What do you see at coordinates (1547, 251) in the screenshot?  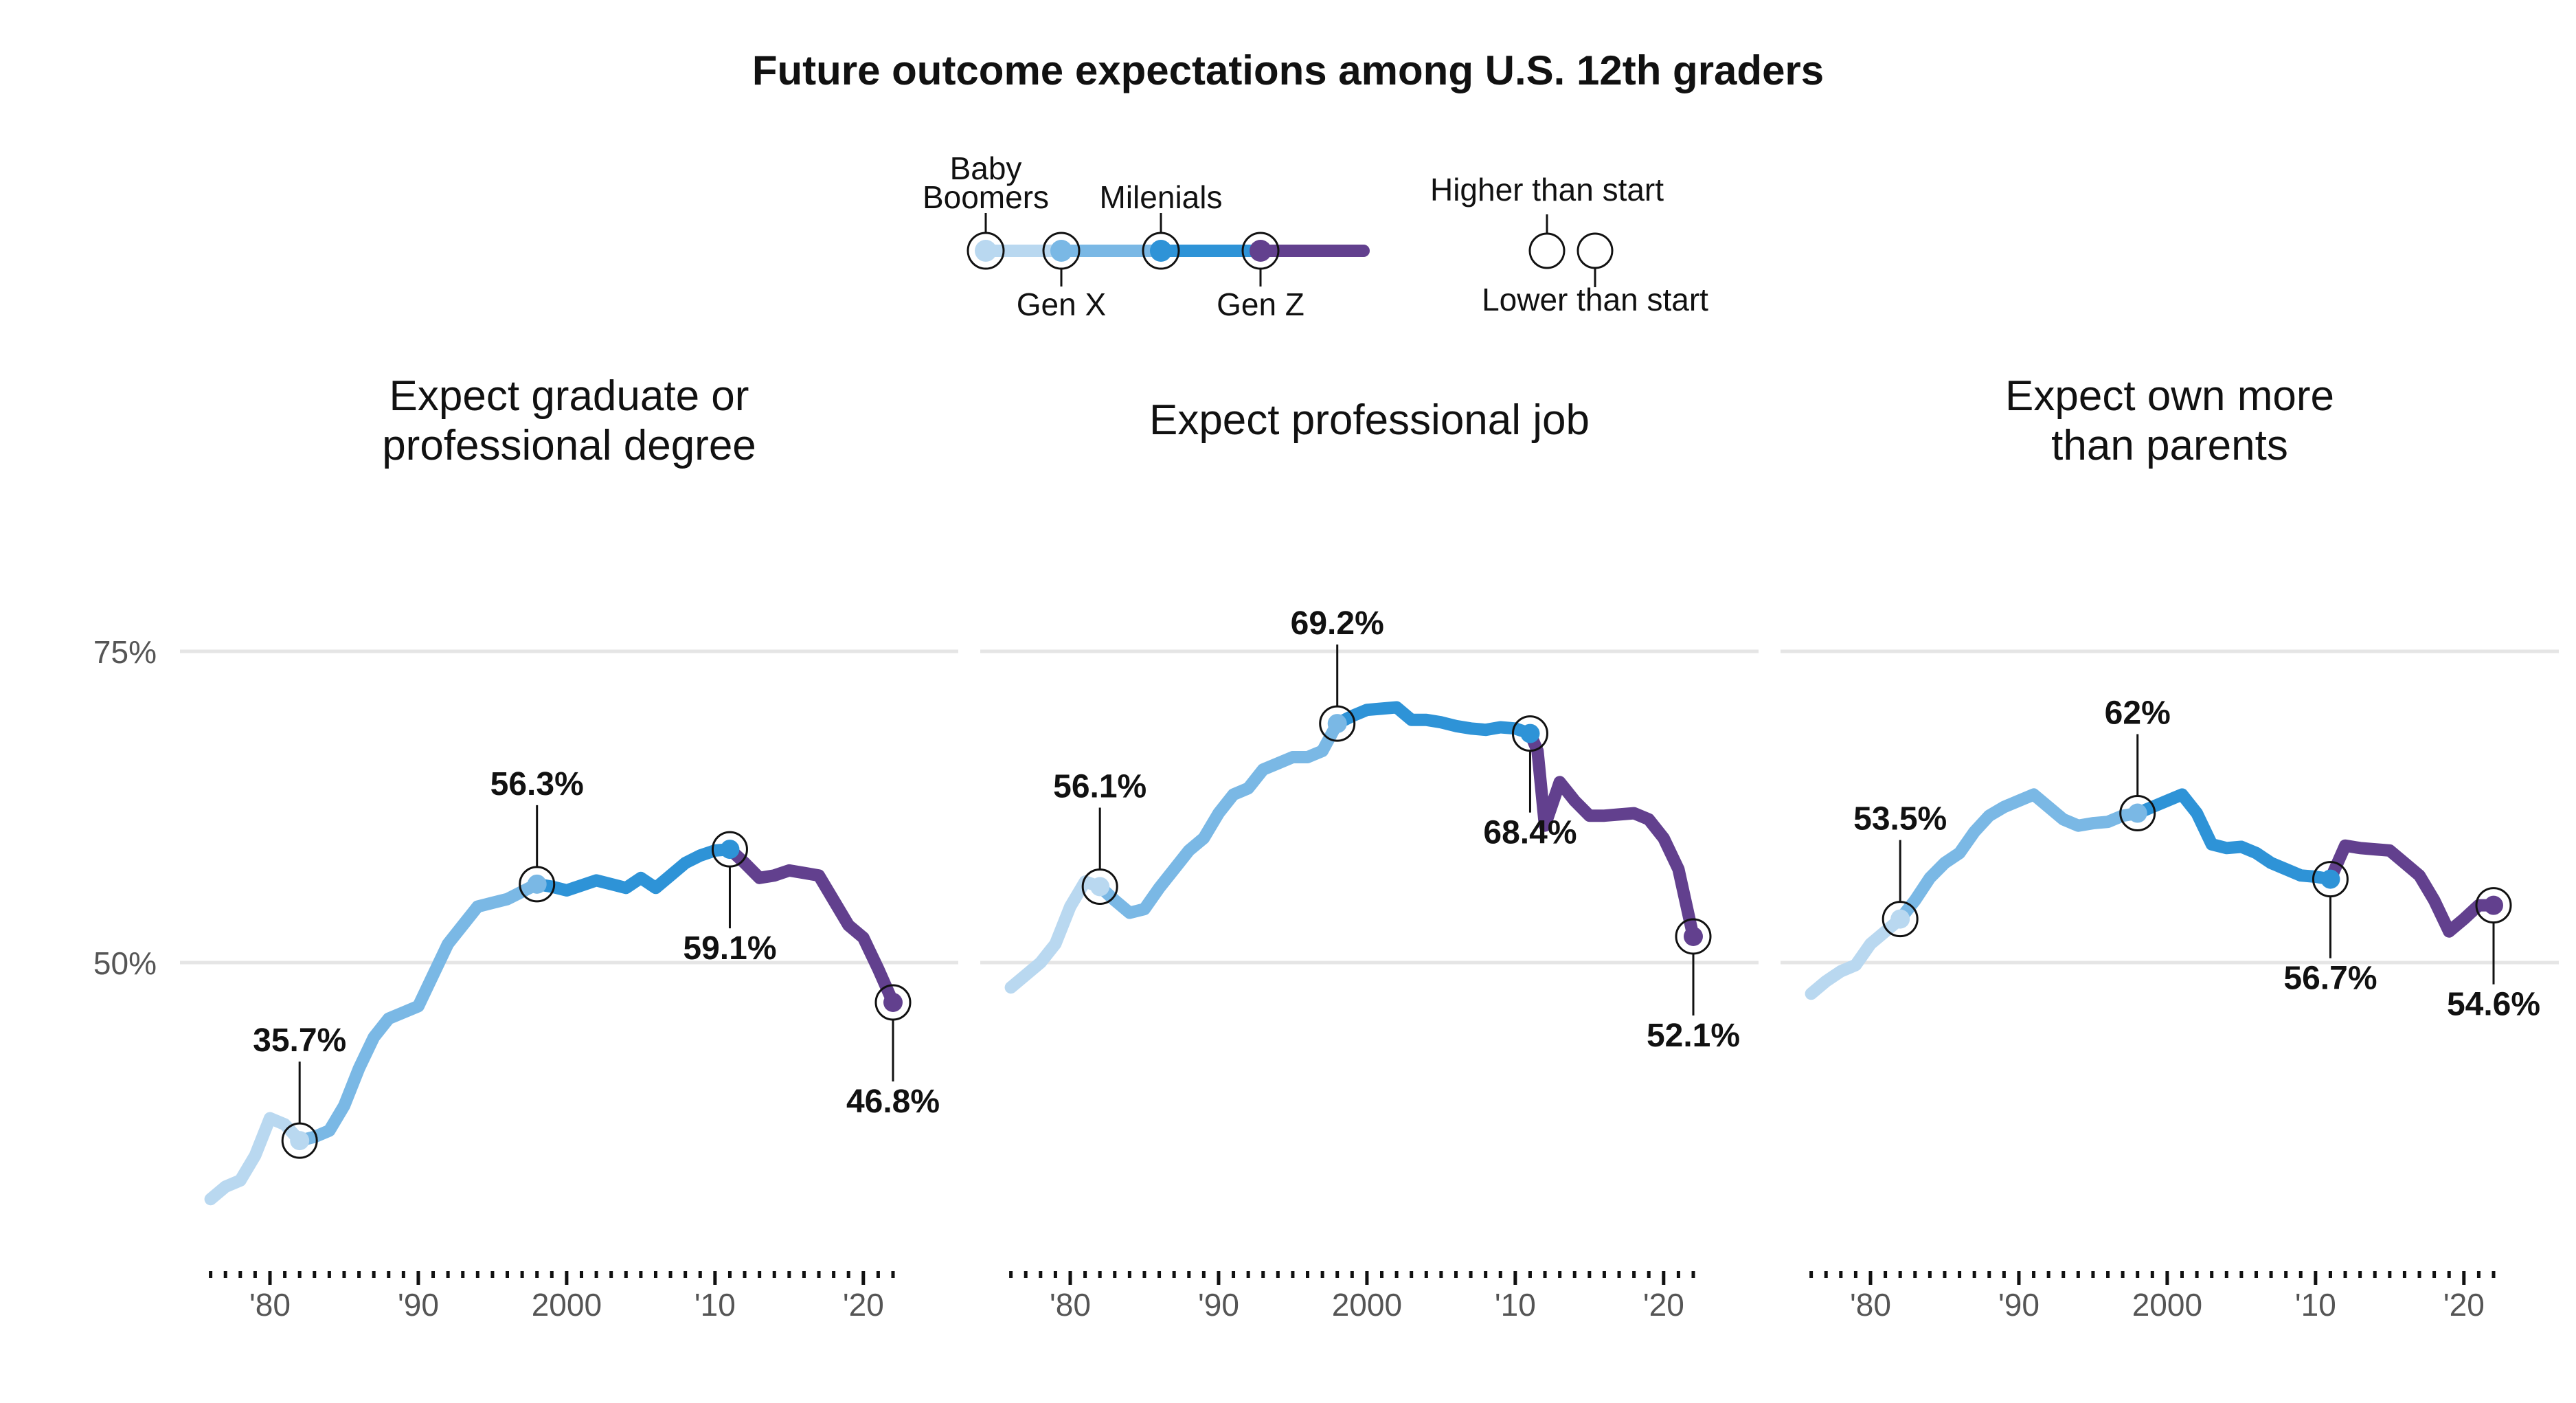 I see `legend-higher-ring` at bounding box center [1547, 251].